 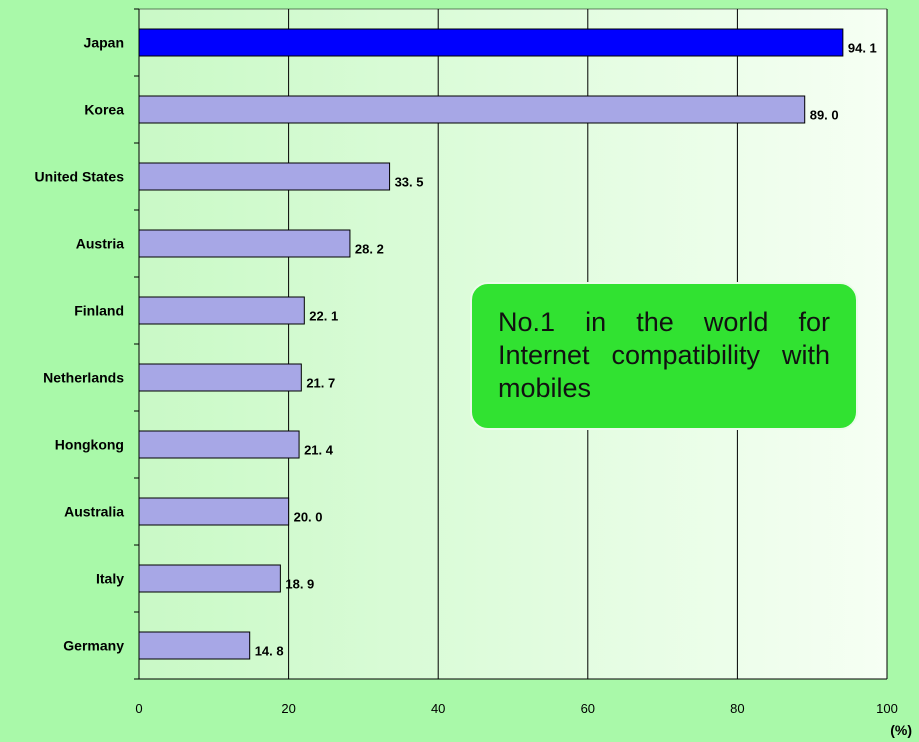 I want to click on category-label: Korea, so click(x=104, y=110).